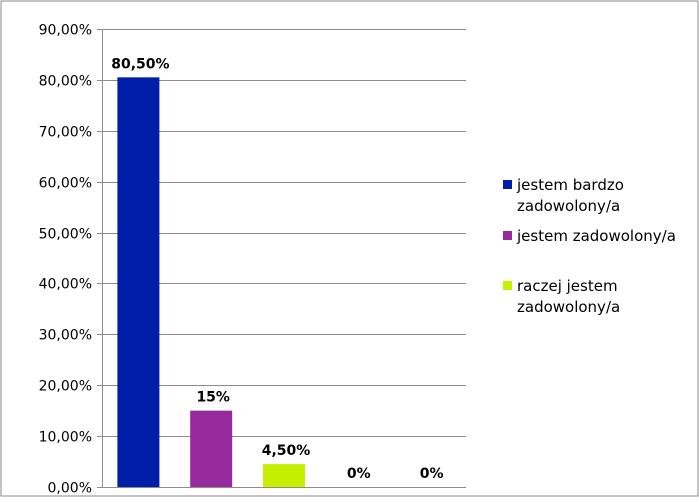 The width and height of the screenshot is (699, 502). Describe the element at coordinates (65, 285) in the screenshot. I see `y-tick-label: 40,00%` at that location.